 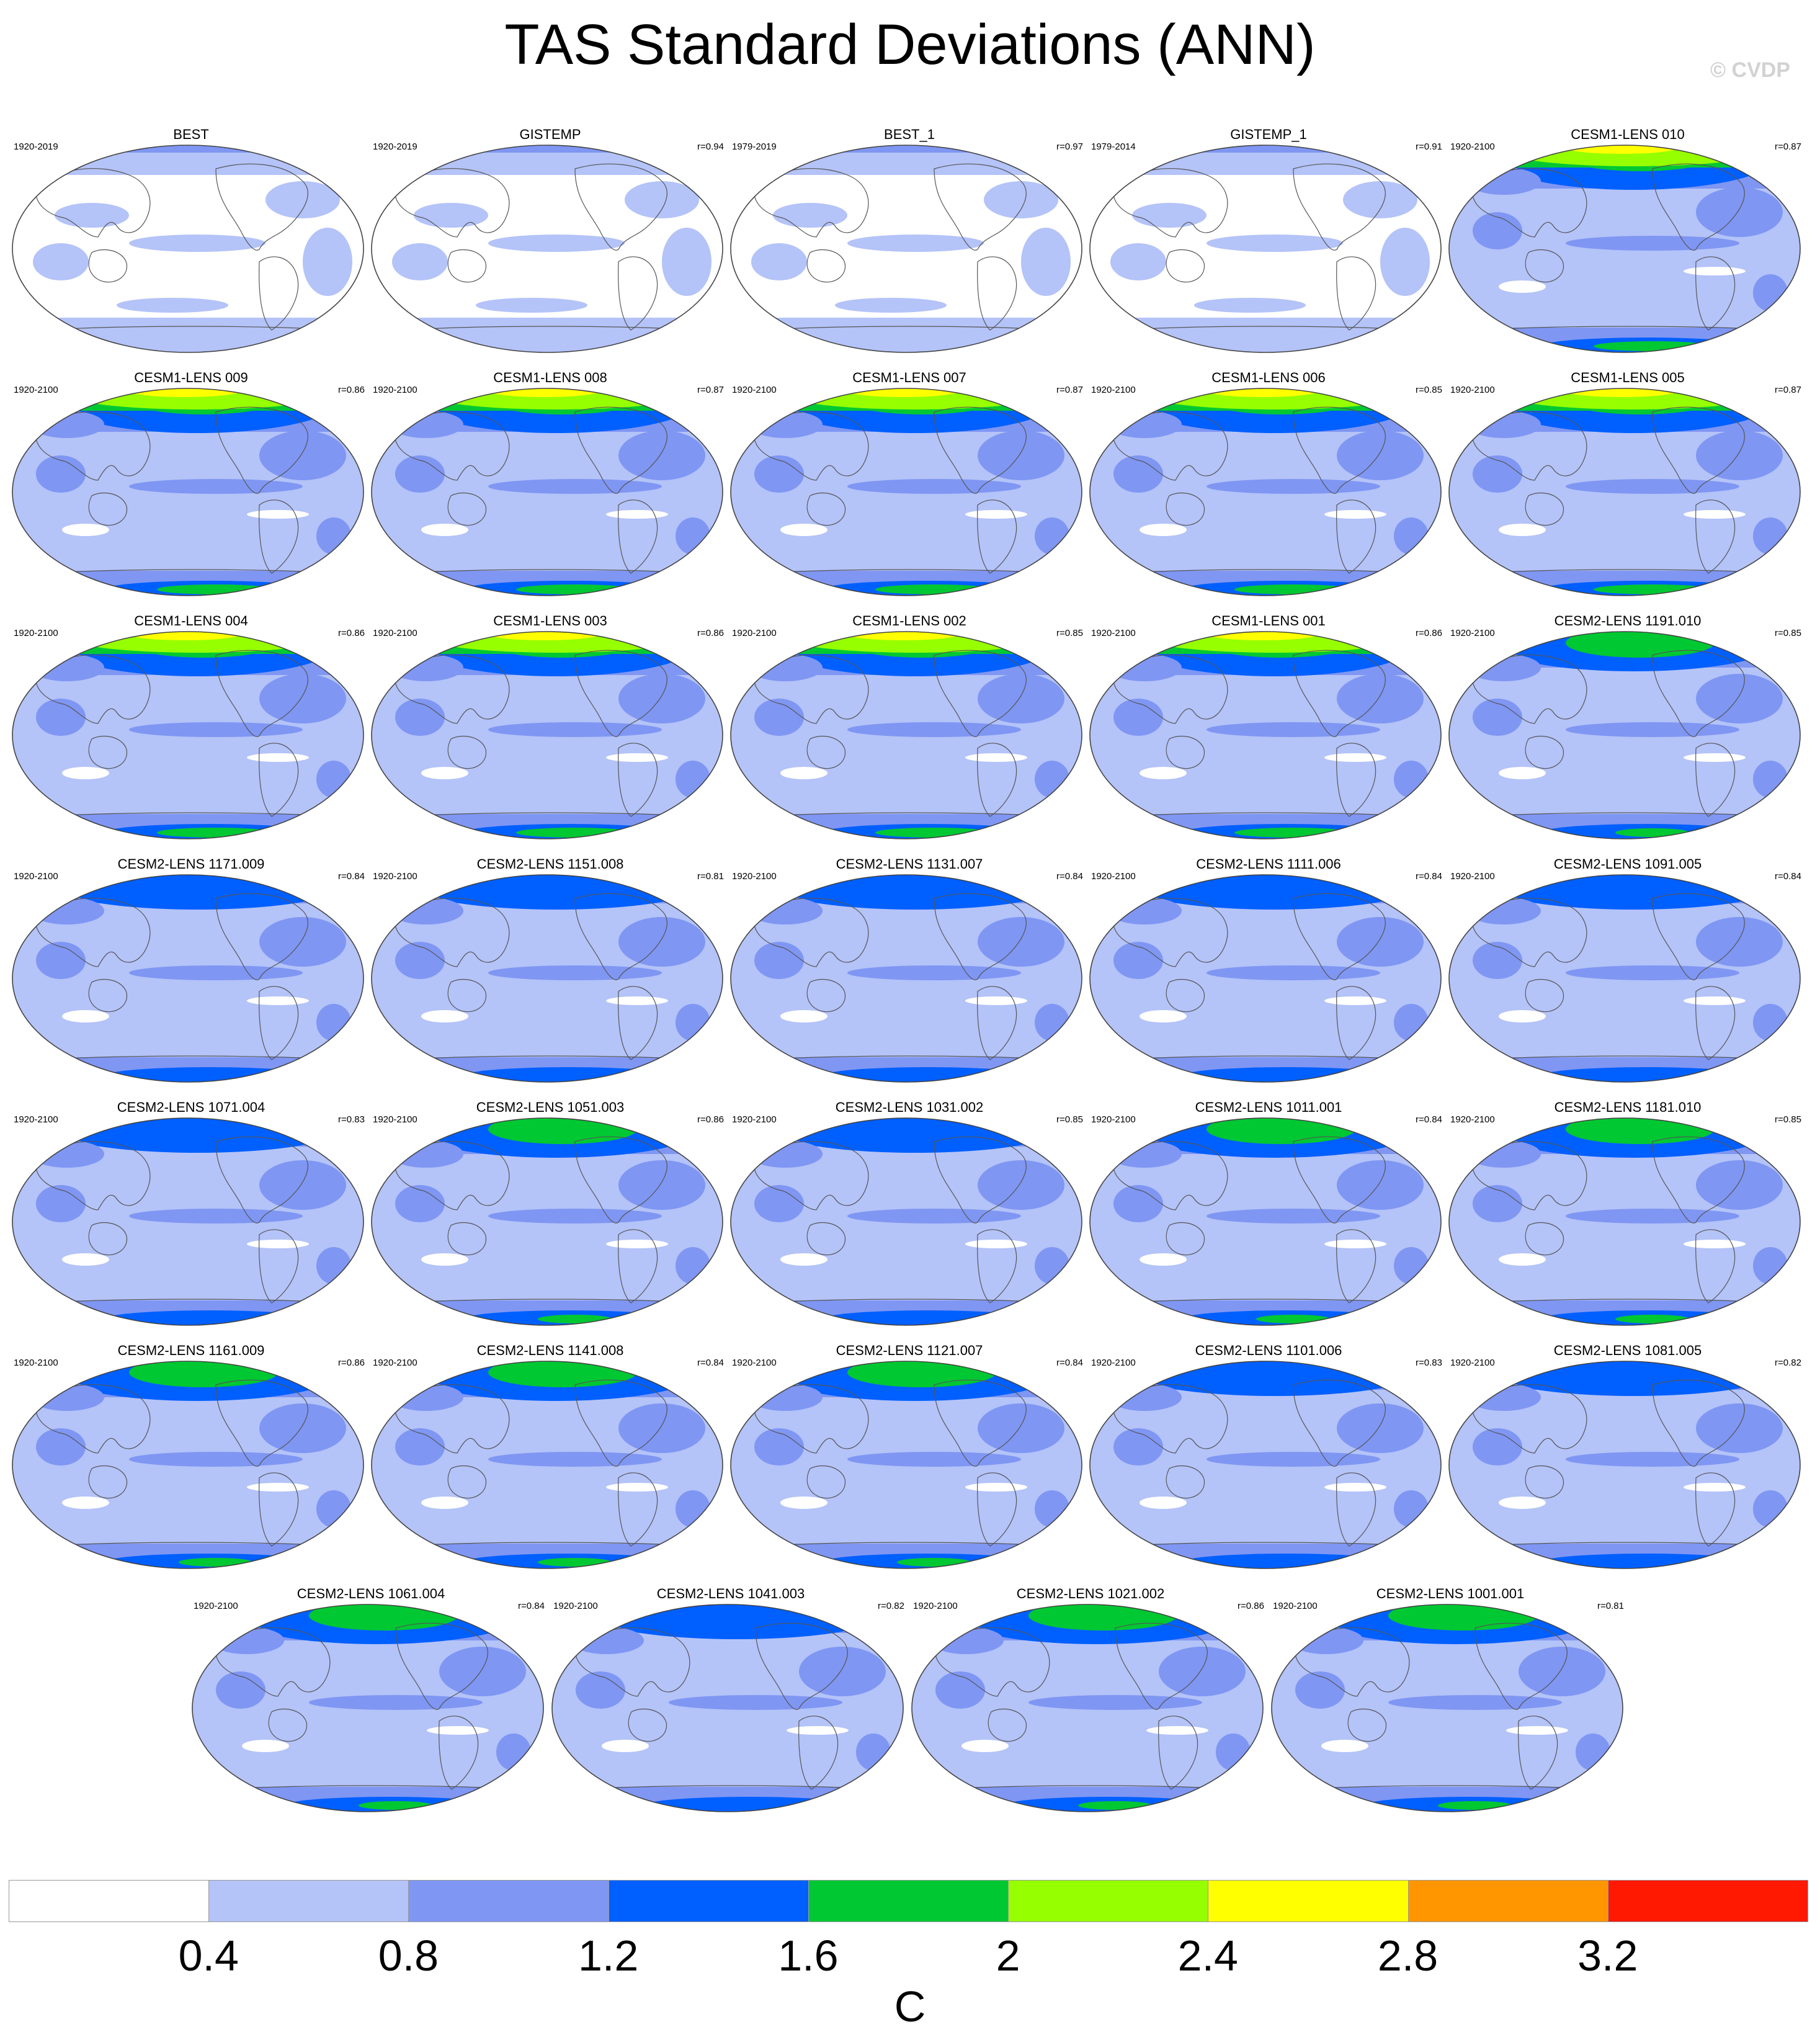 I want to click on map-panel: CESM1-LENS 006 1920-2100 r=0.85, so click(x=1268, y=486).